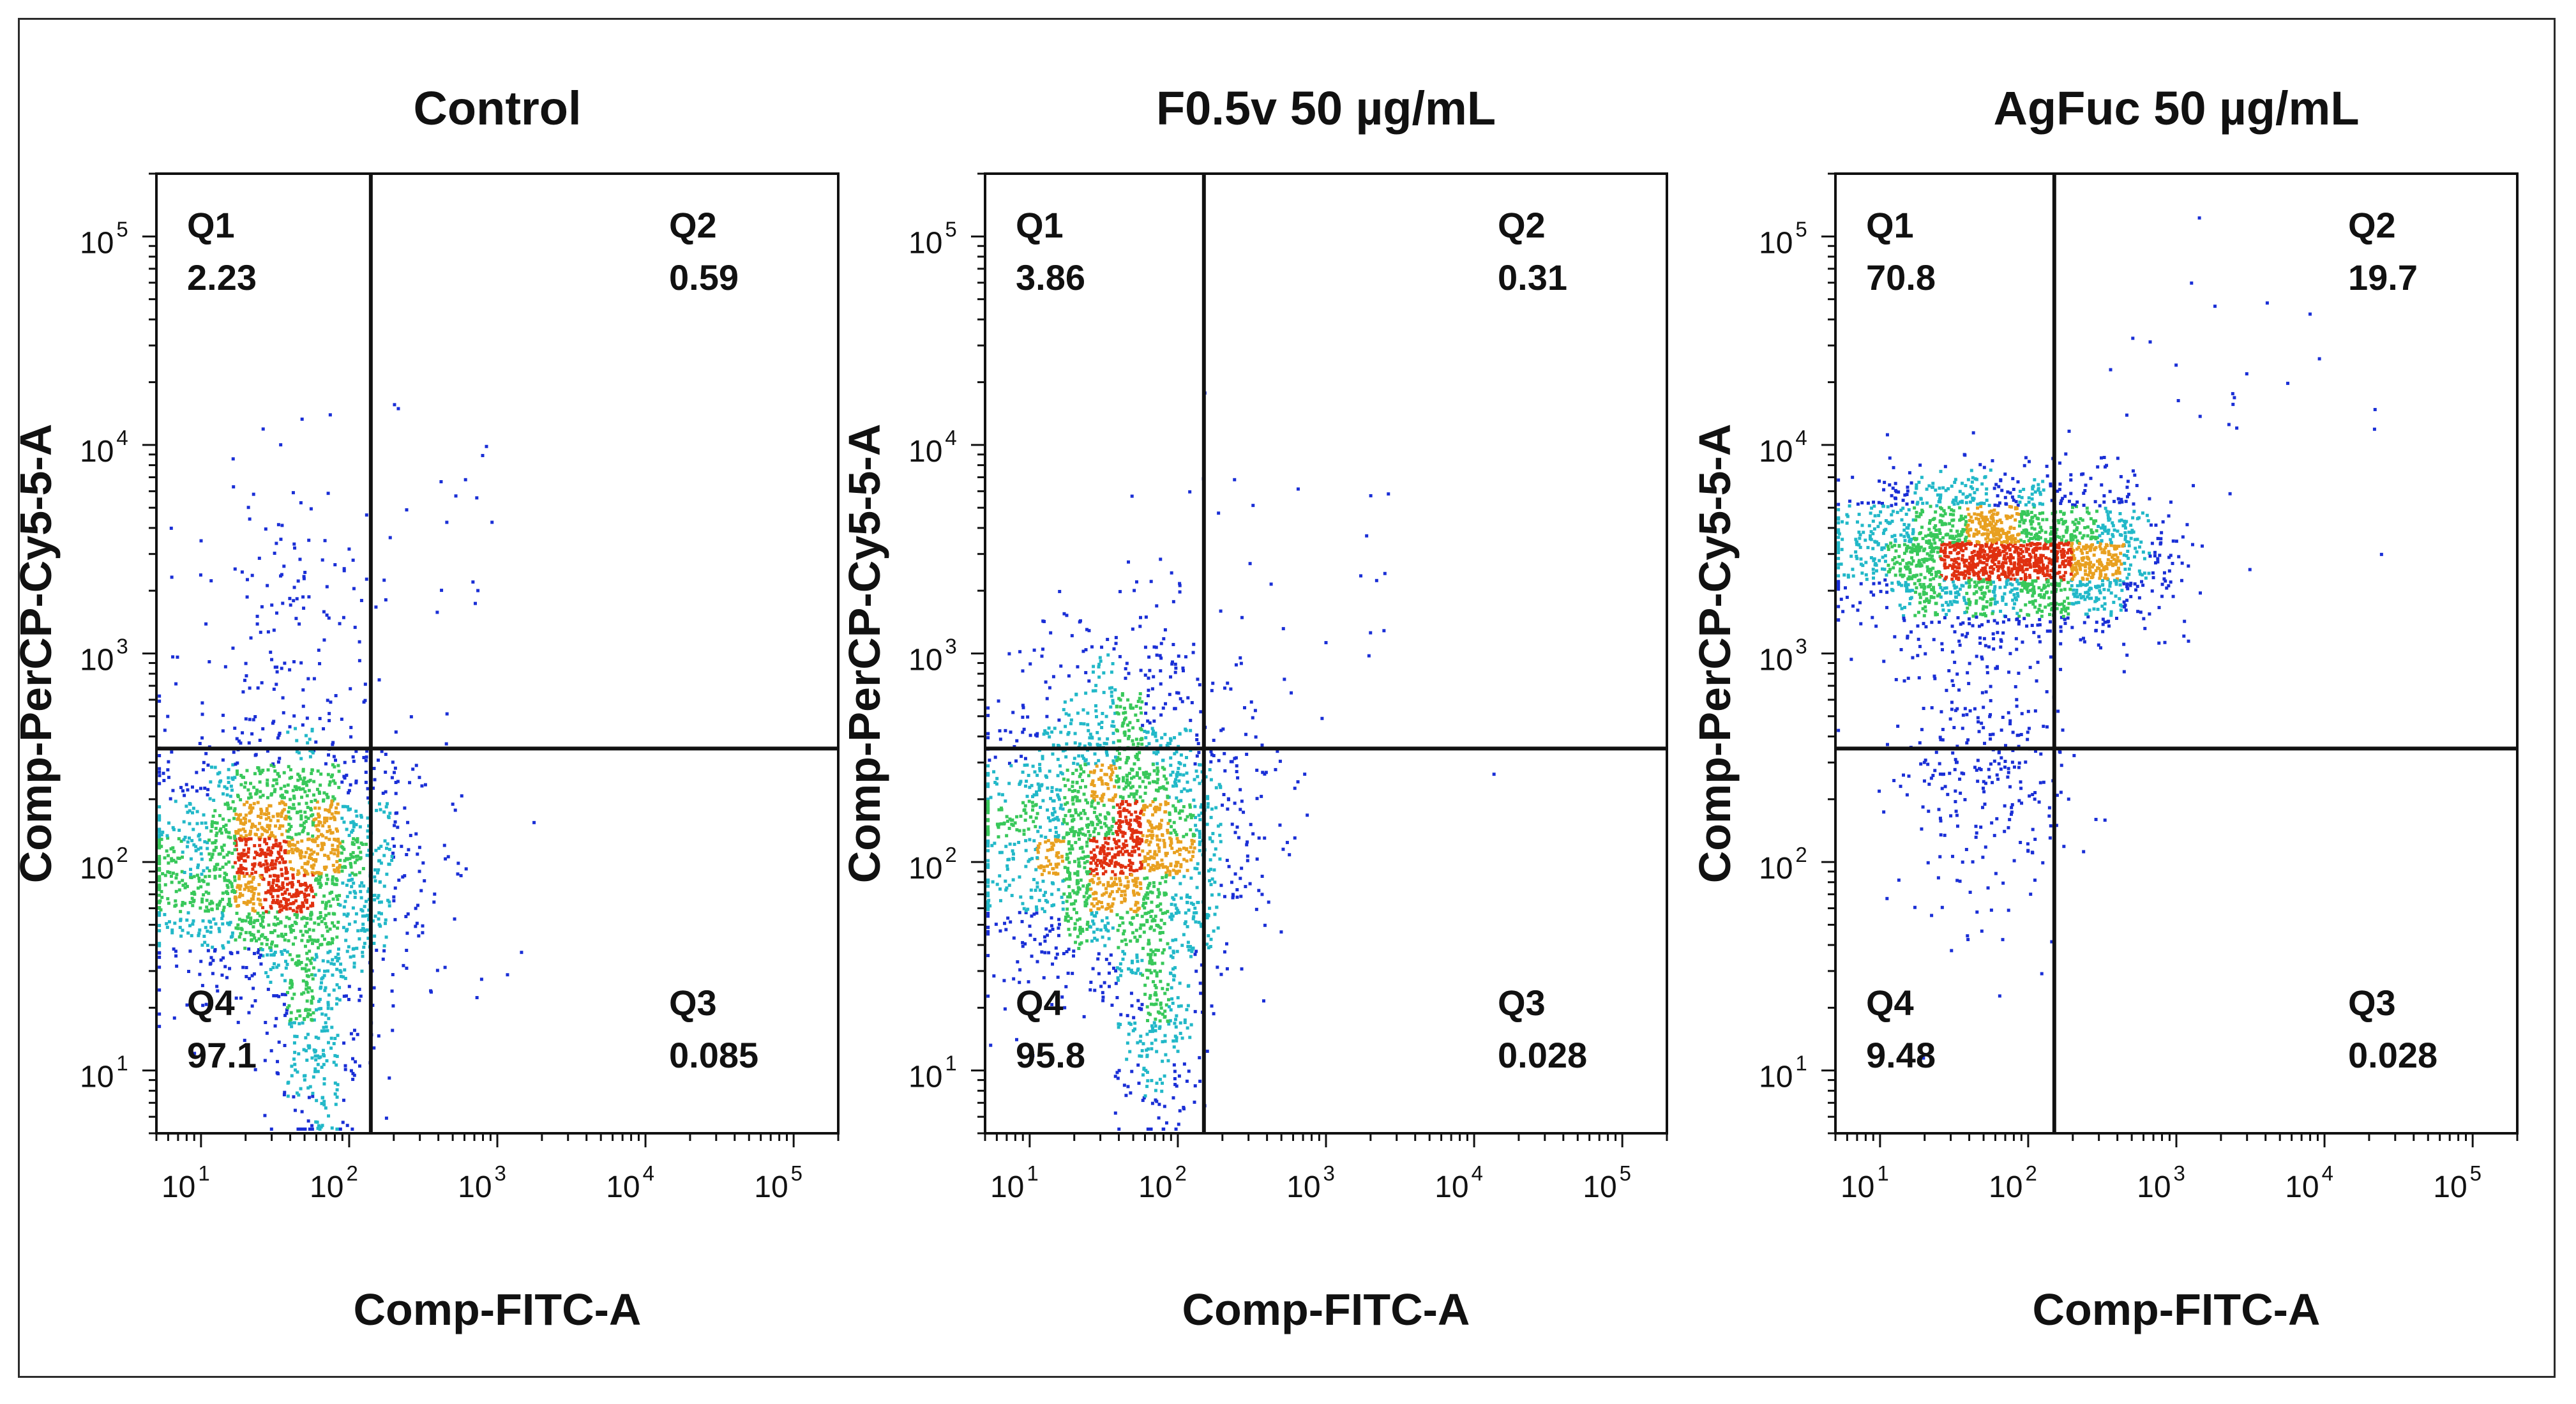 This screenshot has width=2576, height=1404. What do you see at coordinates (97, 1077) in the screenshot?
I see `y-tick-label-base: 10` at bounding box center [97, 1077].